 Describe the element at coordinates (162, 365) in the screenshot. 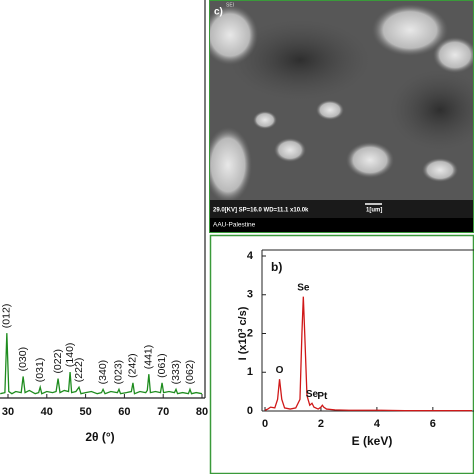

I see `peak-label: (061)` at that location.